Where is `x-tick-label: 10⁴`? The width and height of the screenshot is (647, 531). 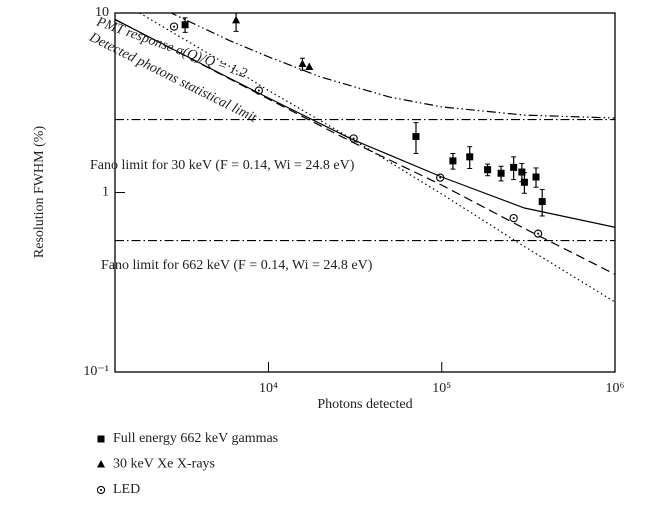 x-tick-label: 10⁴ is located at coordinates (268, 388).